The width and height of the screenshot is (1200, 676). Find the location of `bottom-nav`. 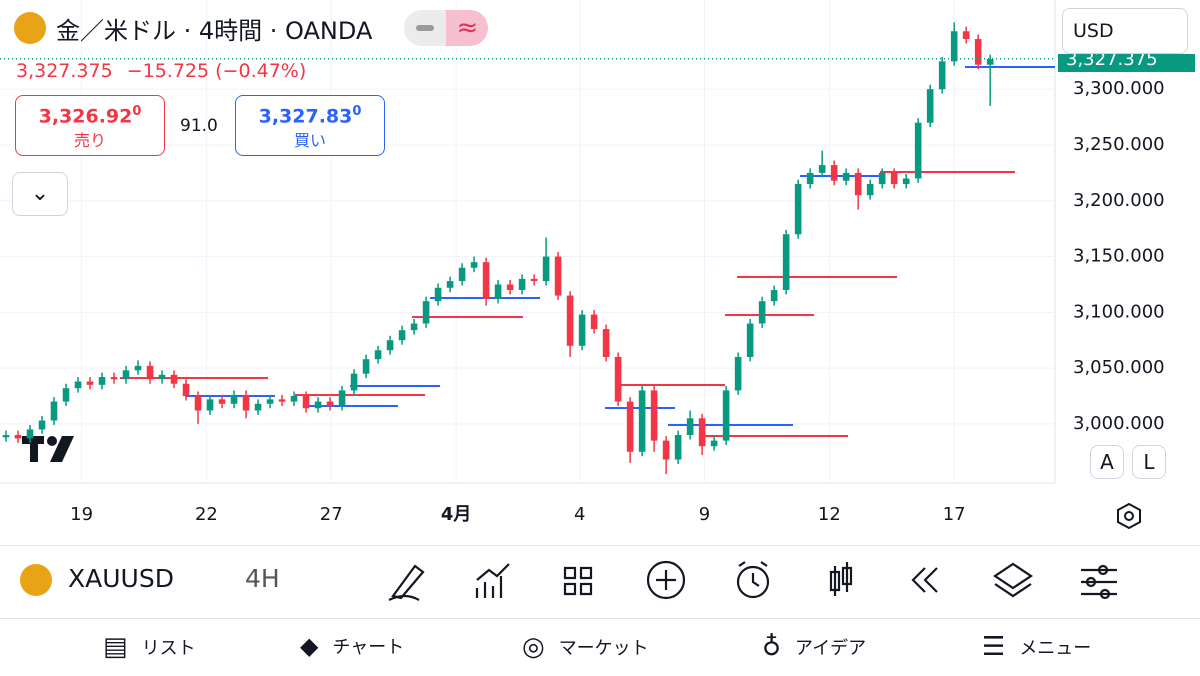

bottom-nav is located at coordinates (600, 647).